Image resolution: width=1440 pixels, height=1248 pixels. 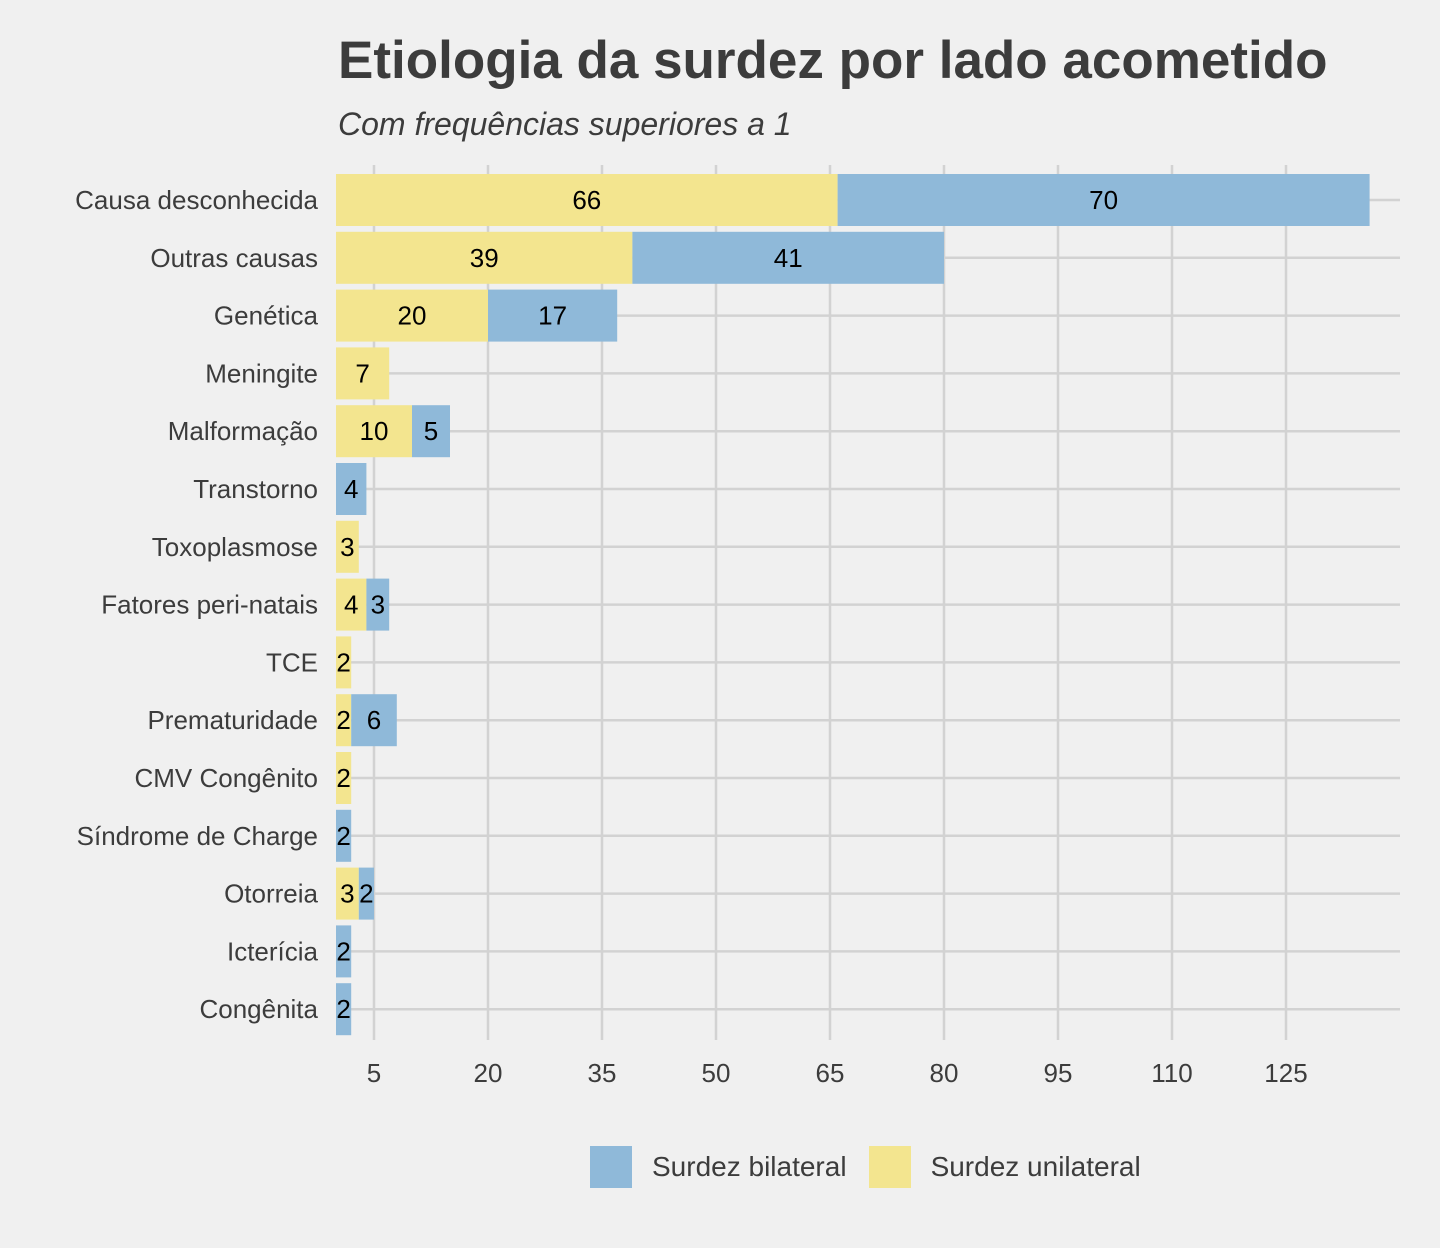 I want to click on data-label: 7, so click(x=362, y=373).